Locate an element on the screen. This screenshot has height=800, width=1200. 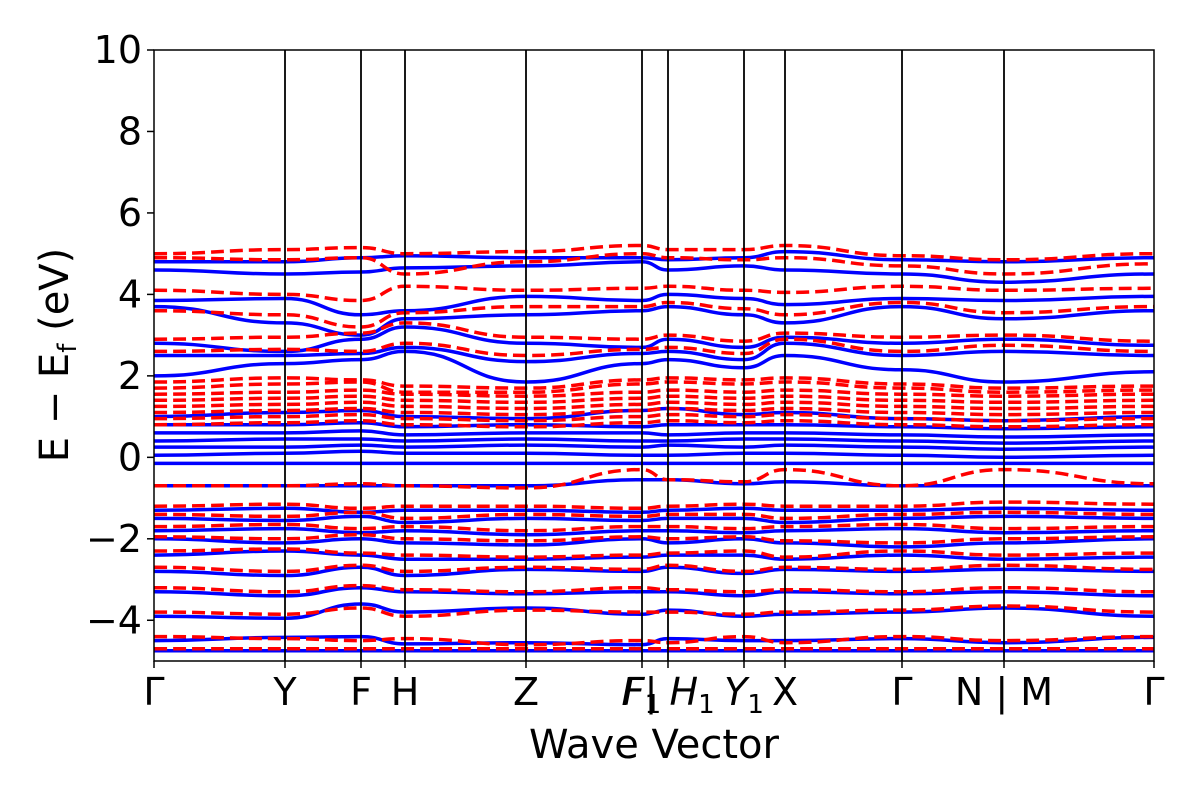
x-tick-label: X is located at coordinates (785, 692).